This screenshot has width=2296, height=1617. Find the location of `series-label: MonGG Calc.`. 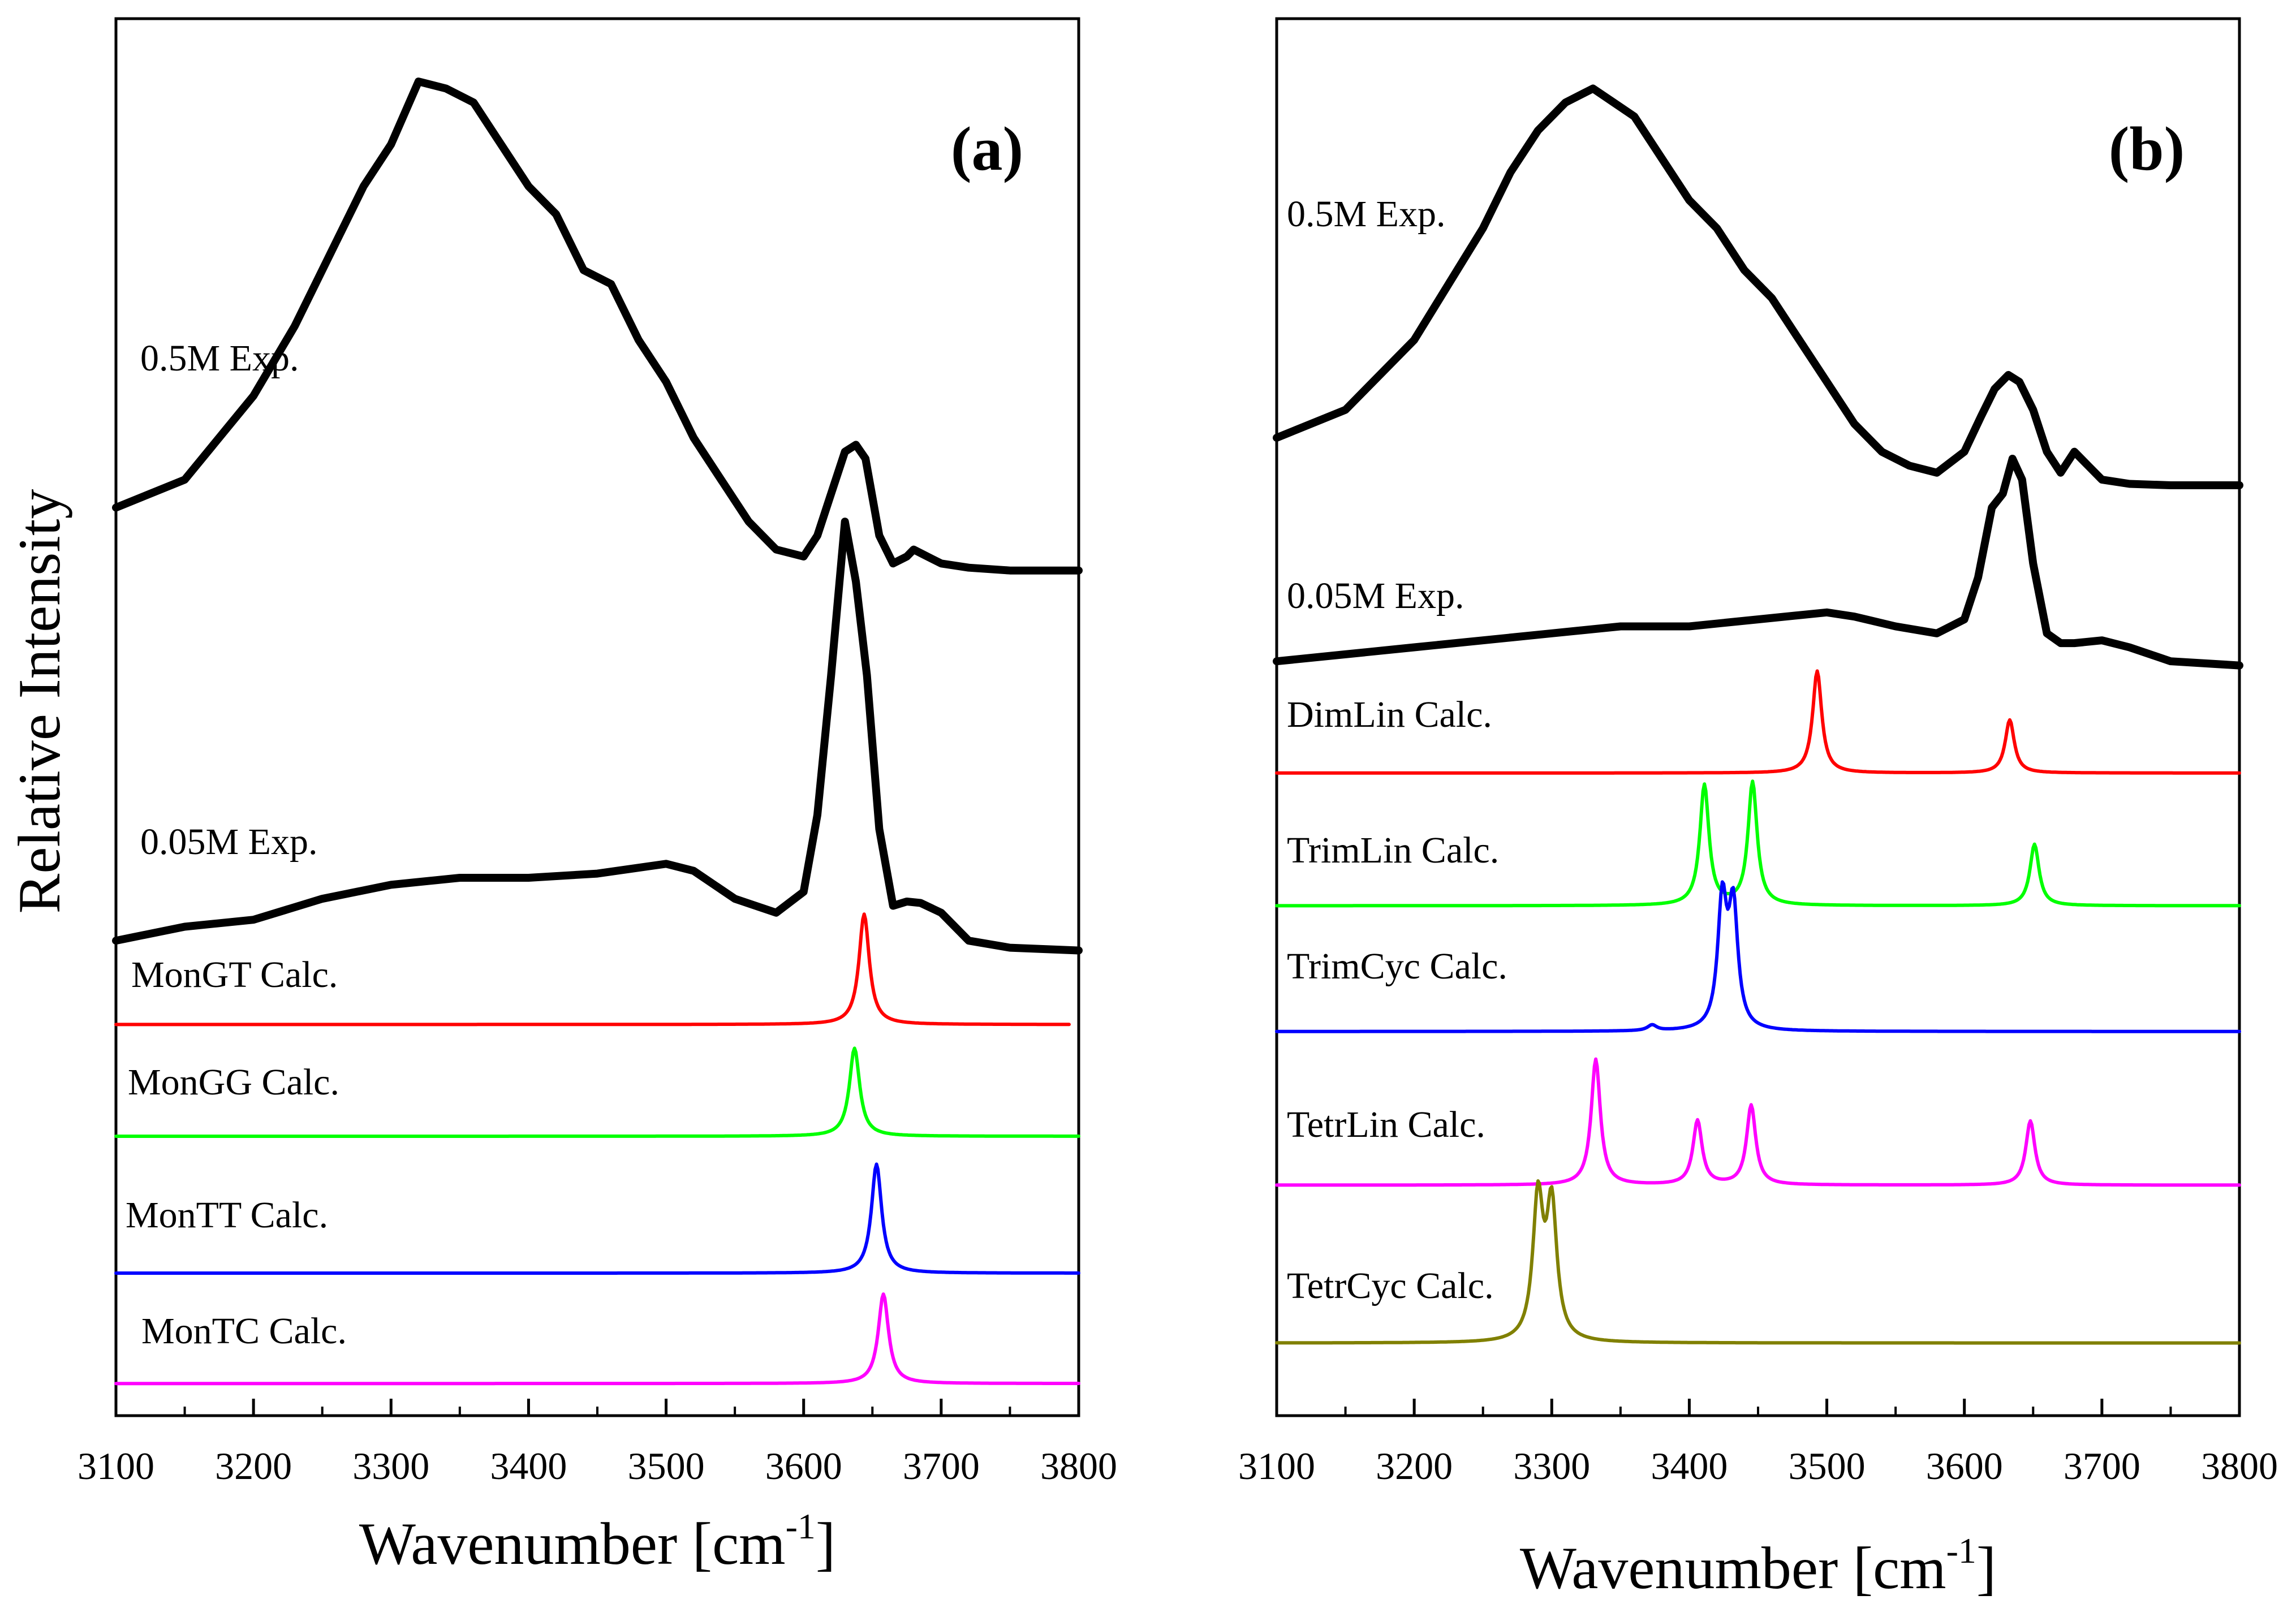

series-label: MonGG Calc. is located at coordinates (233, 1082).